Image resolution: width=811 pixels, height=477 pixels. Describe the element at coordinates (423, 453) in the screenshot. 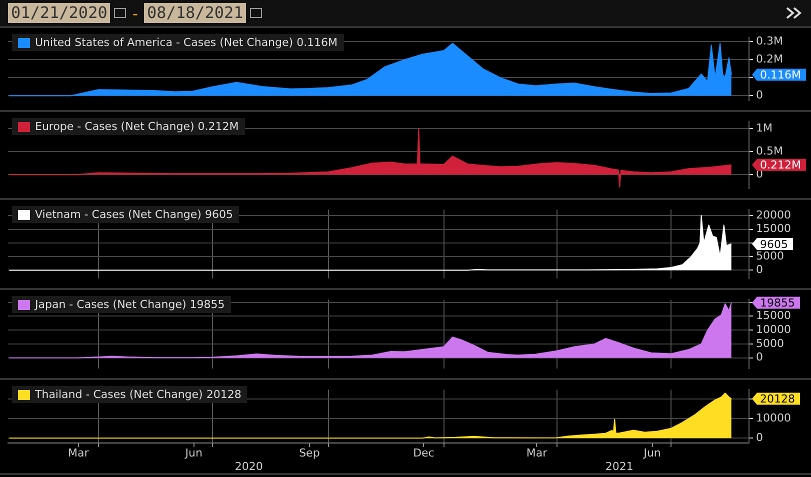

I see `x-tick-label: Dec` at that location.